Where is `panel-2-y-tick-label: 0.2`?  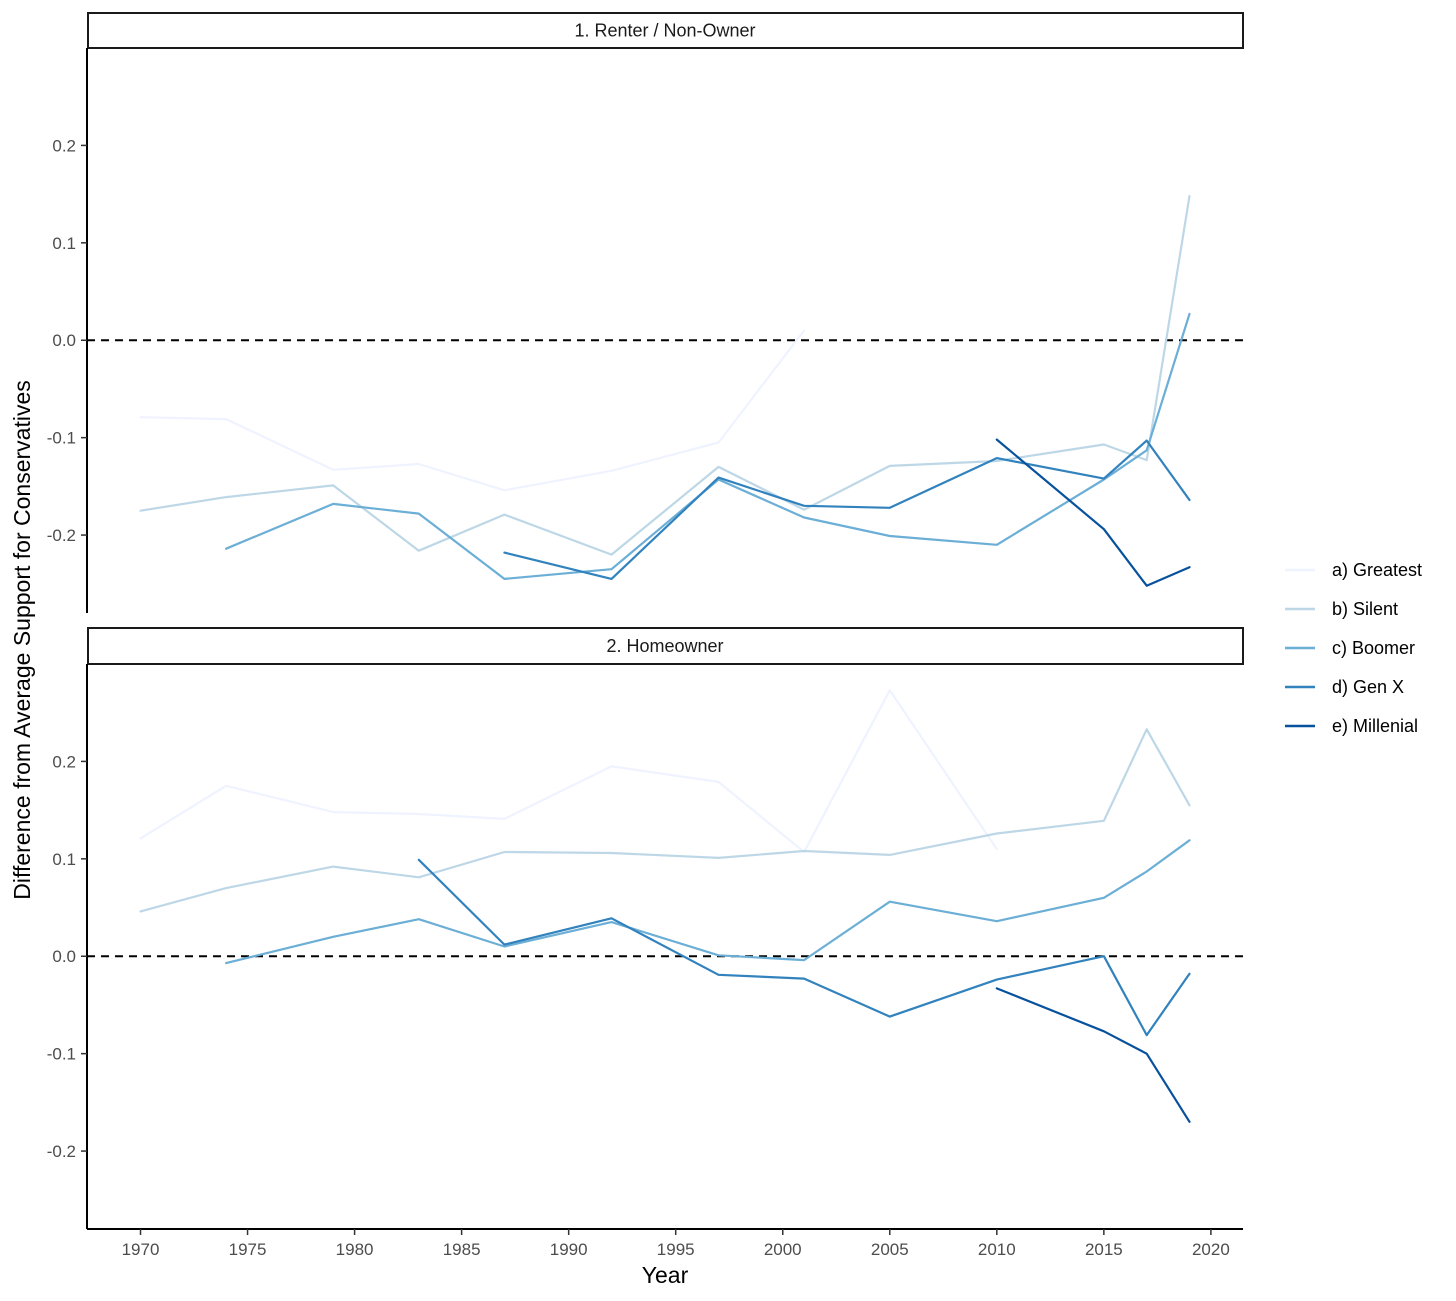
panel-2-y-tick-label: 0.2 is located at coordinates (64, 761).